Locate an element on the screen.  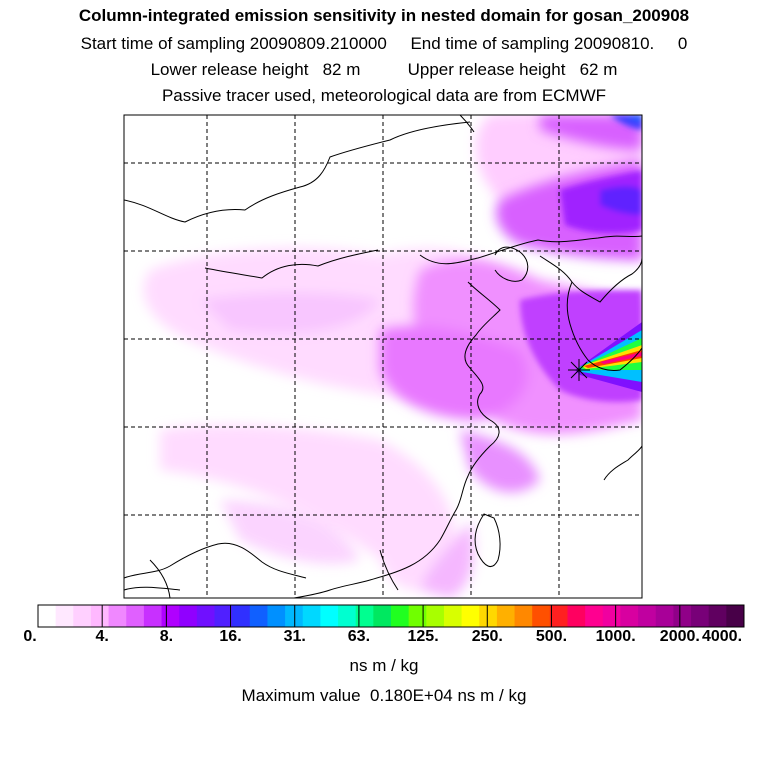
colorbar is located at coordinates (391, 616).